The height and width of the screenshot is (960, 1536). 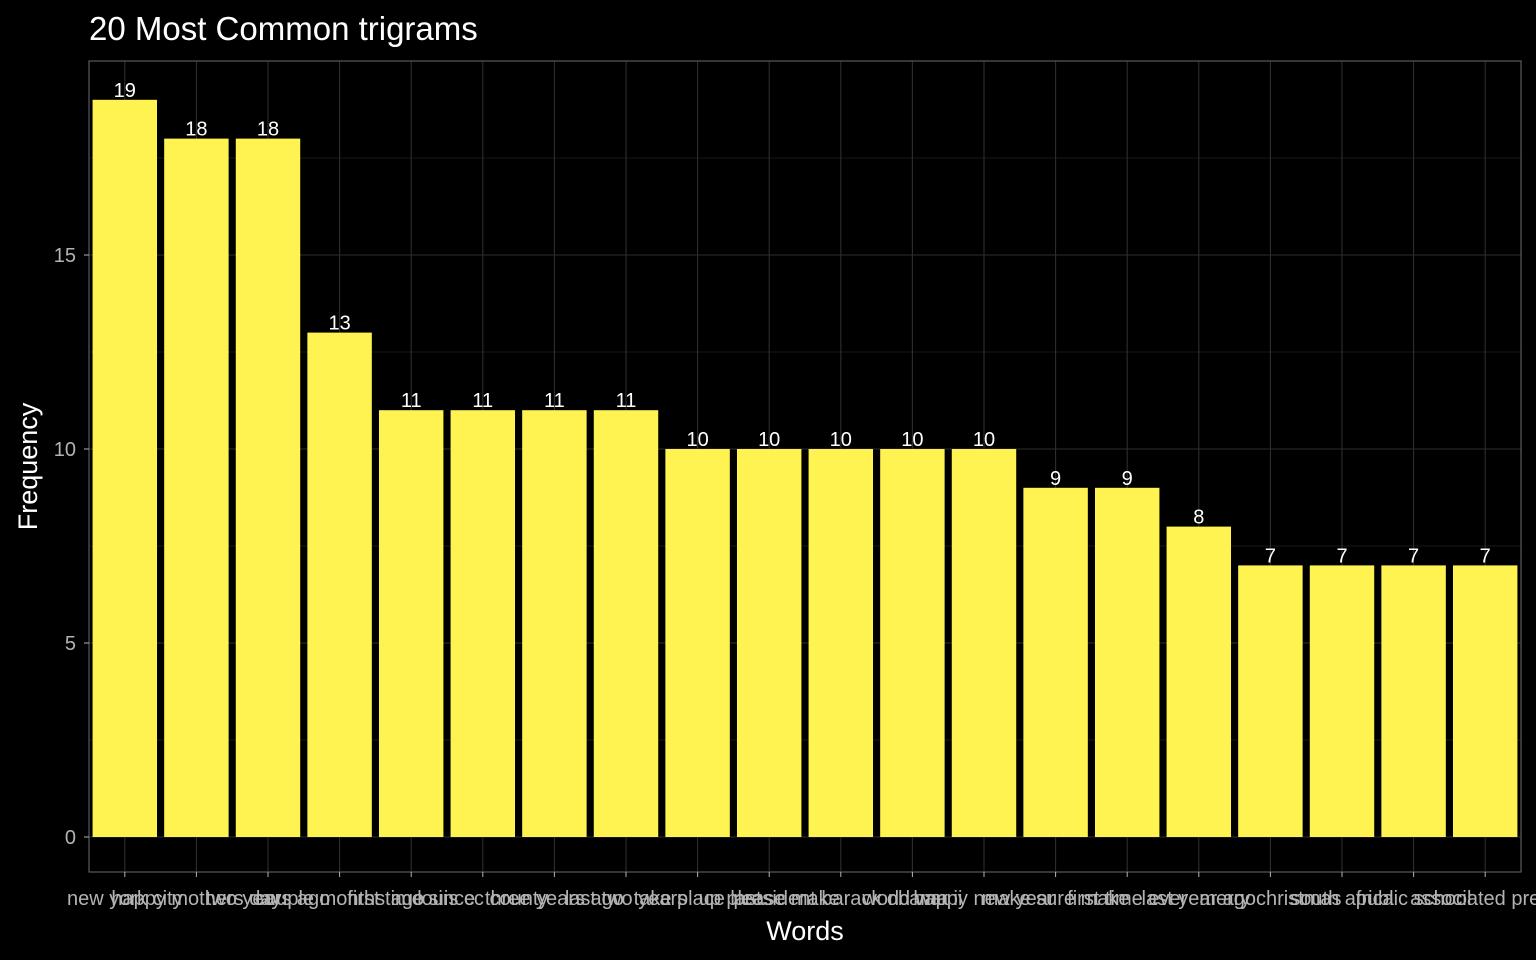 I want to click on x-tick-label: first time since, so click(x=411, y=899).